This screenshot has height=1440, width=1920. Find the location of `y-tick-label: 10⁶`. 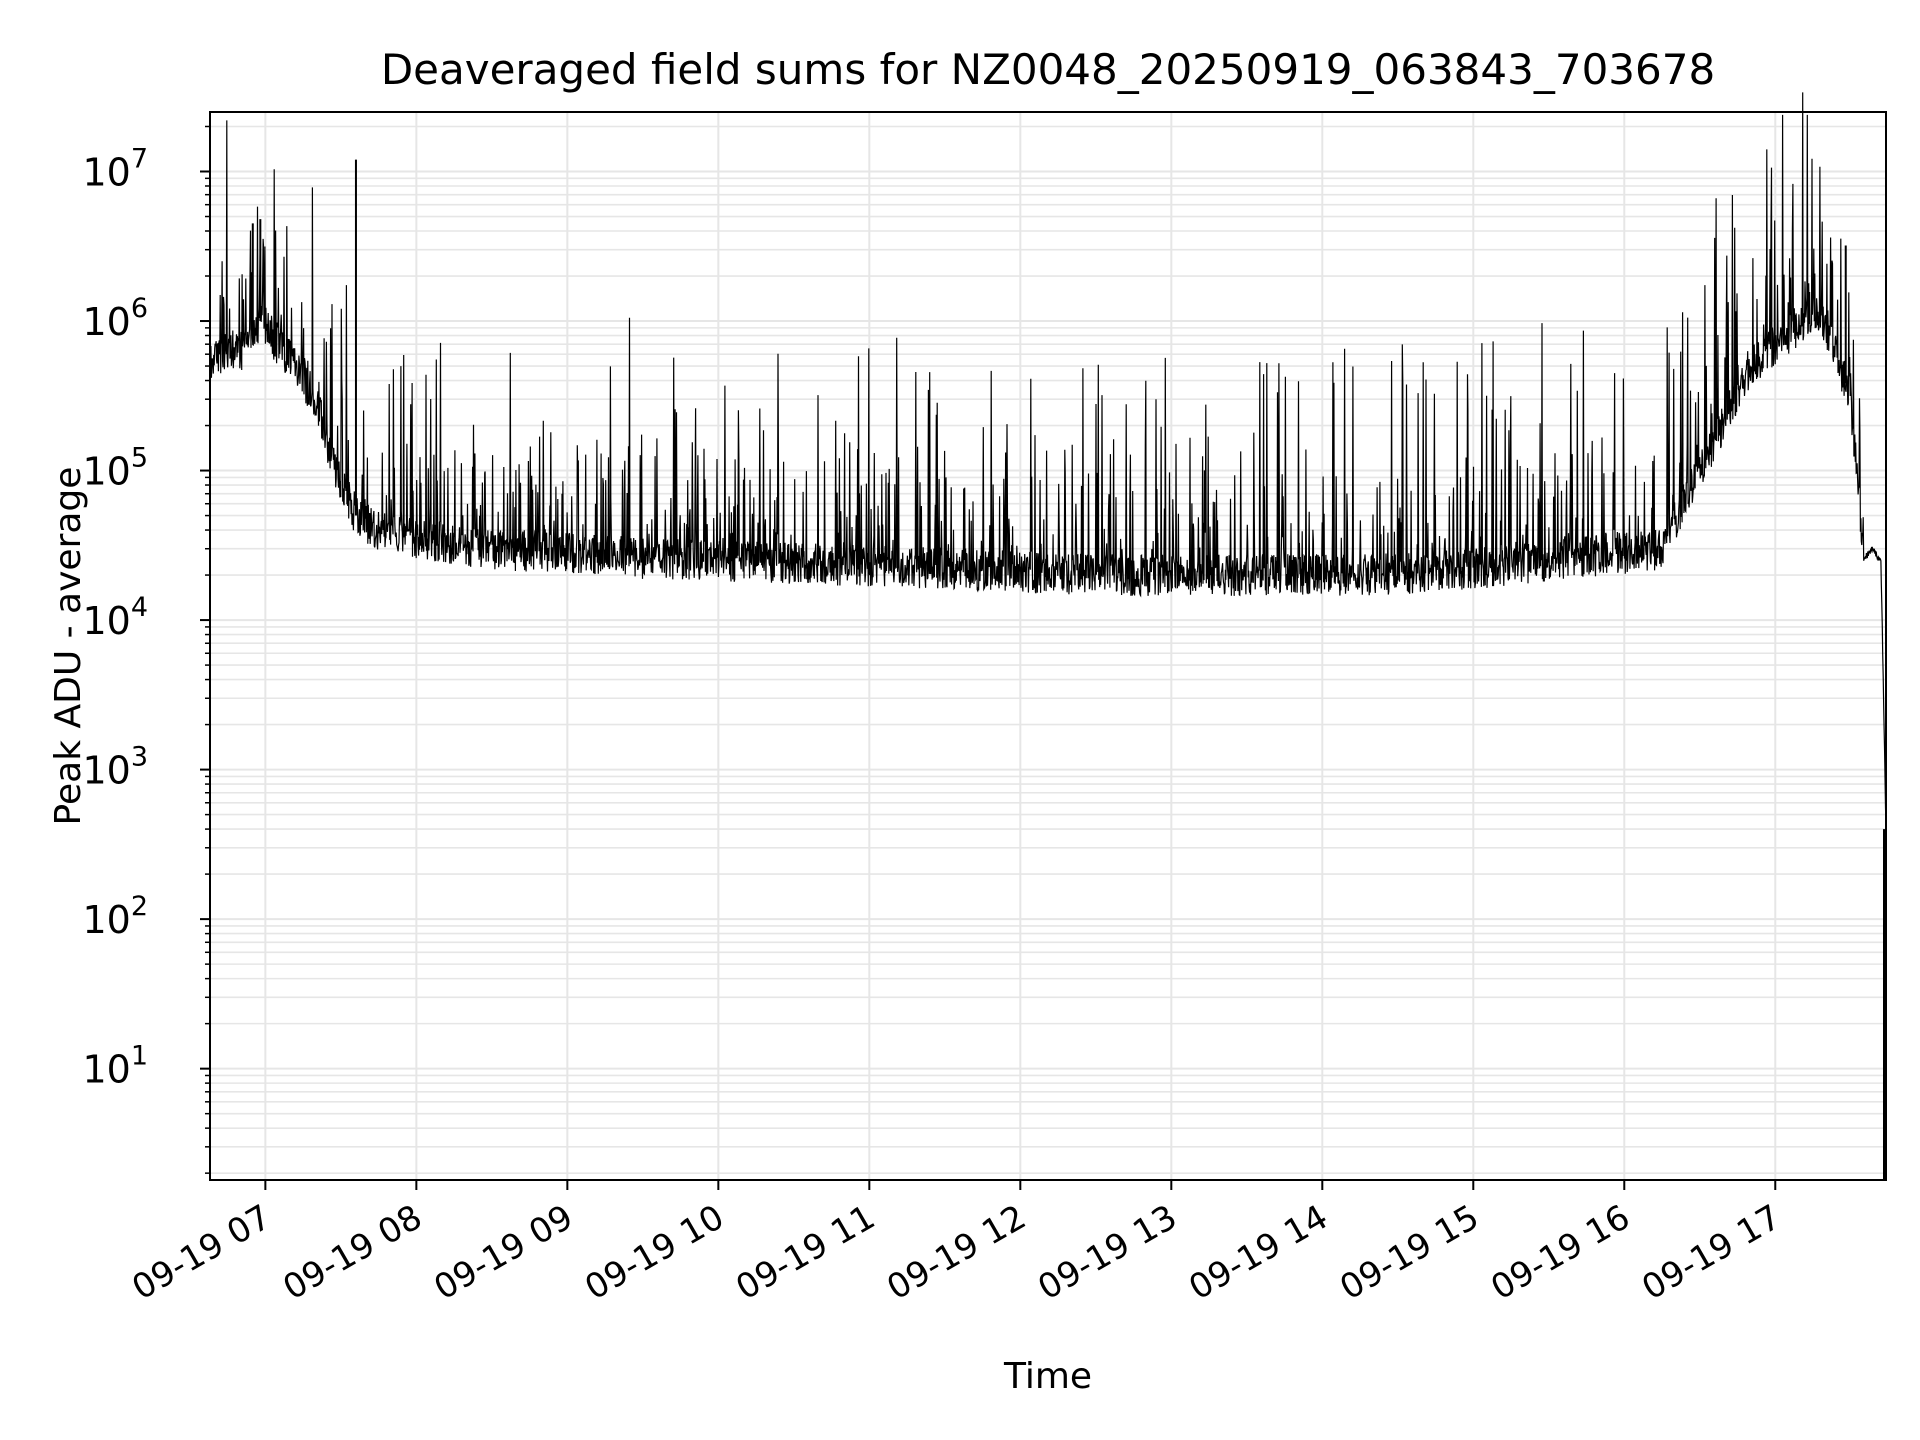

y-tick-label: 10⁶ is located at coordinates (115, 318).